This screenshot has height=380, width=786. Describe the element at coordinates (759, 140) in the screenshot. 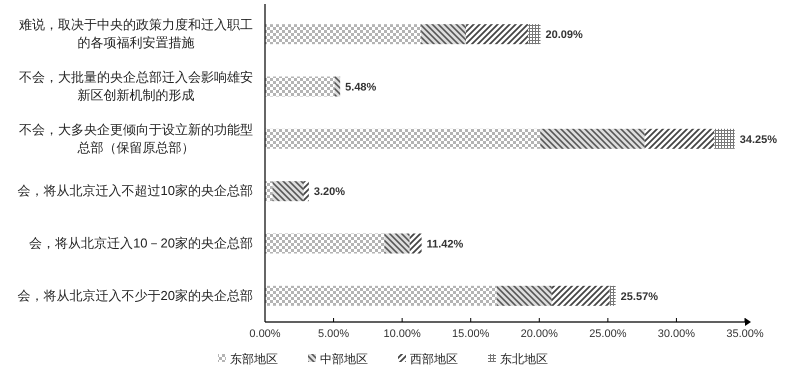

I see `total-label: 34.25%` at that location.